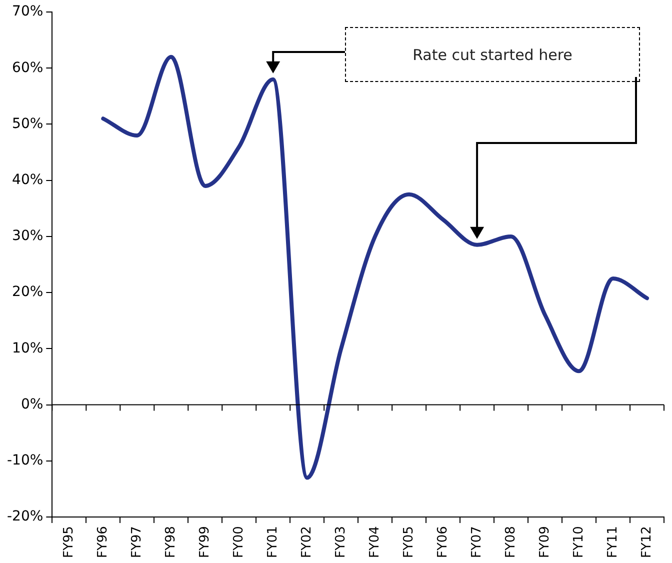 Image resolution: width=672 pixels, height=563 pixels. What do you see at coordinates (28, 124) in the screenshot?
I see `y-tick-label: 50%` at bounding box center [28, 124].